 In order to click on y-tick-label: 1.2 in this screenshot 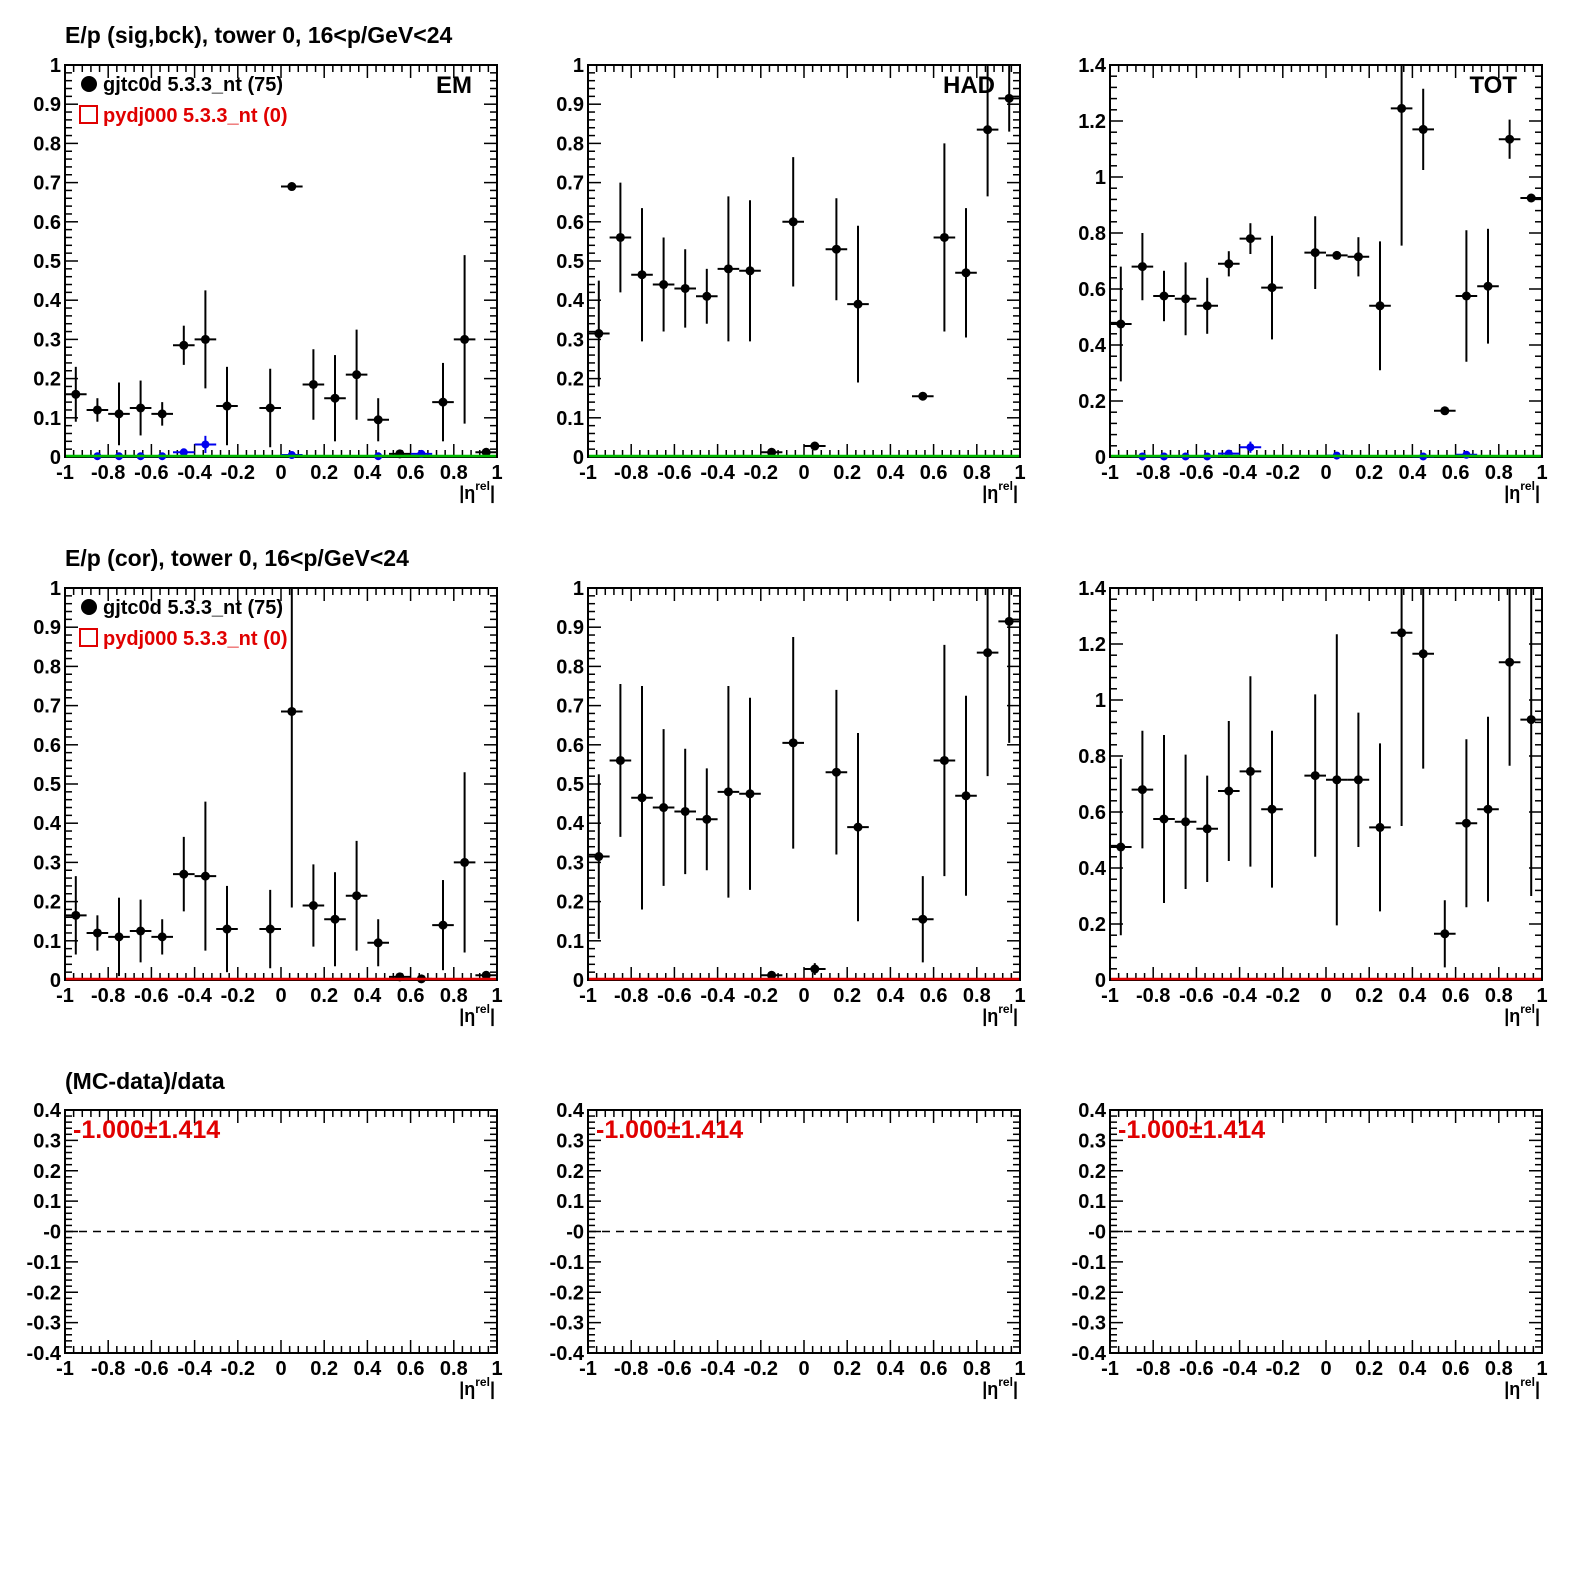, I will do `click(1092, 645)`.